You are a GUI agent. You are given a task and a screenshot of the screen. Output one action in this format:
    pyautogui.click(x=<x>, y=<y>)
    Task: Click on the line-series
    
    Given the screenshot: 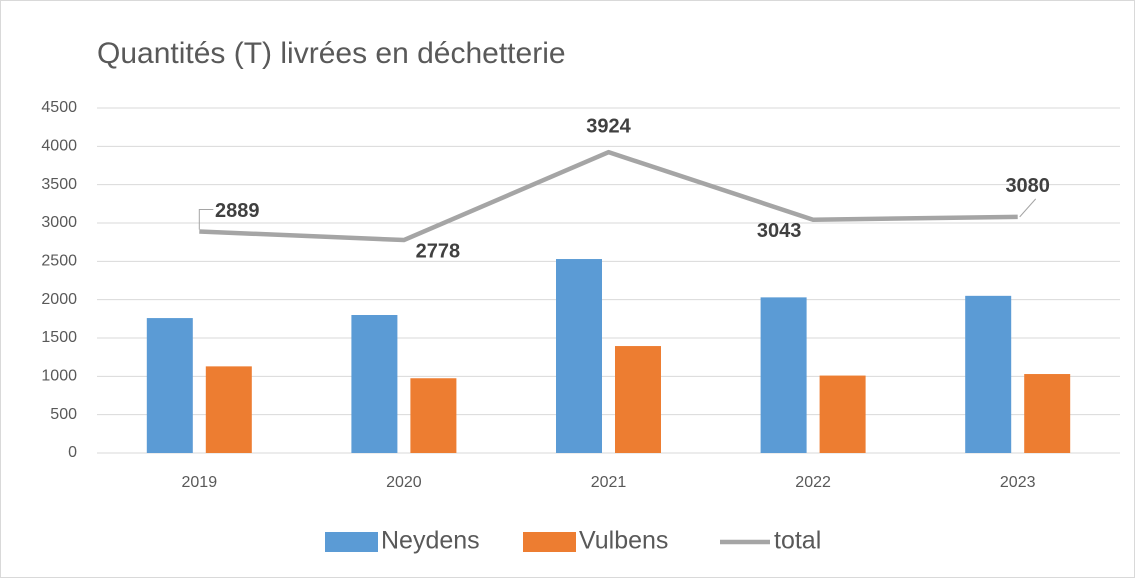 What is the action you would take?
    pyautogui.click(x=608, y=196)
    